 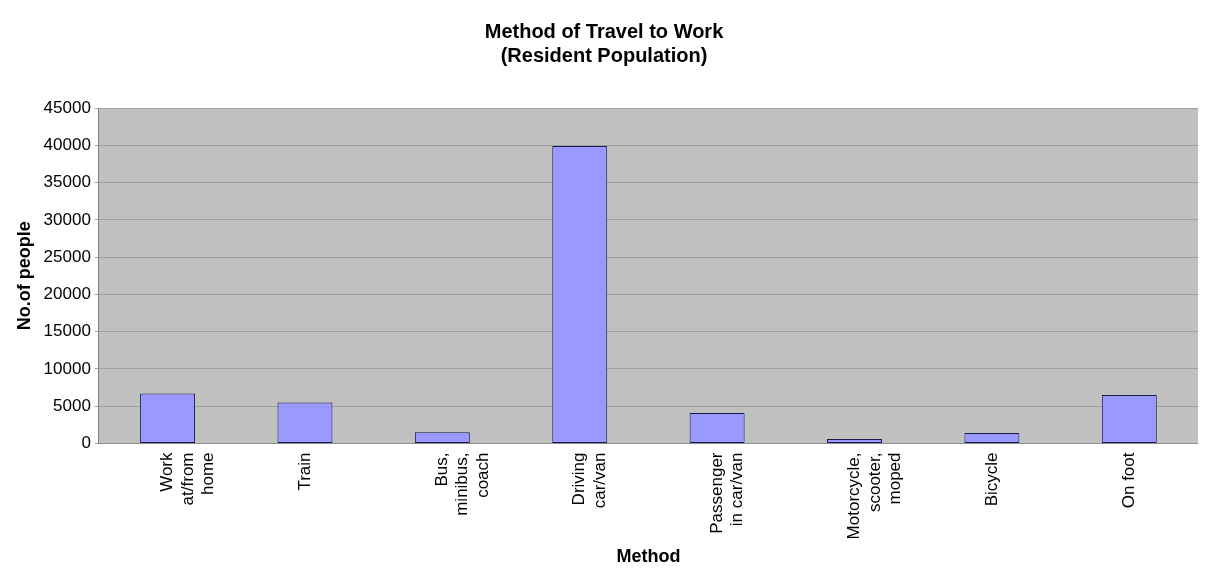 I want to click on y-tick-label: 15000, so click(x=67, y=331).